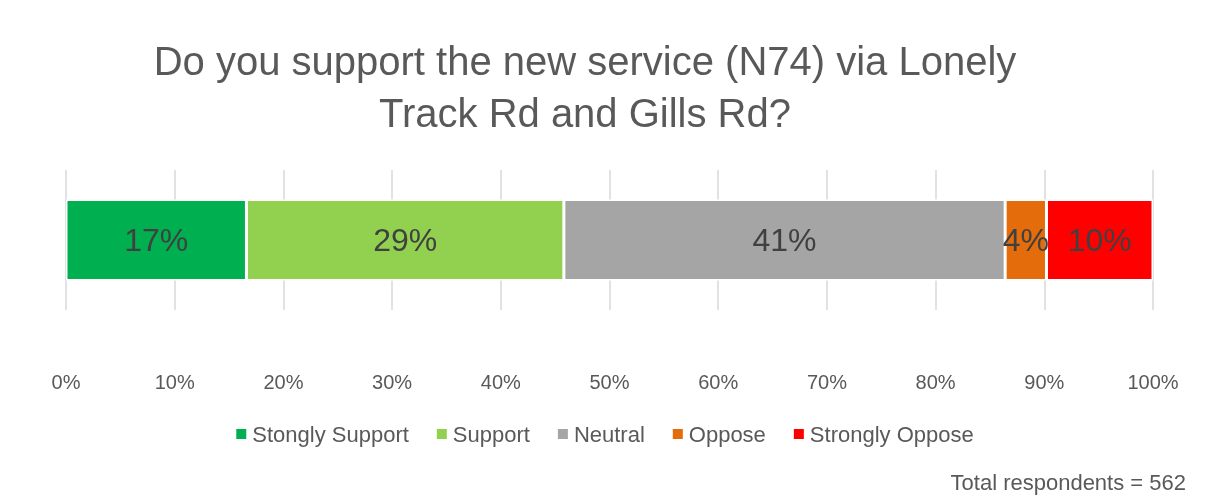  Describe the element at coordinates (491, 434) in the screenshot. I see `legend-label: Support` at that location.